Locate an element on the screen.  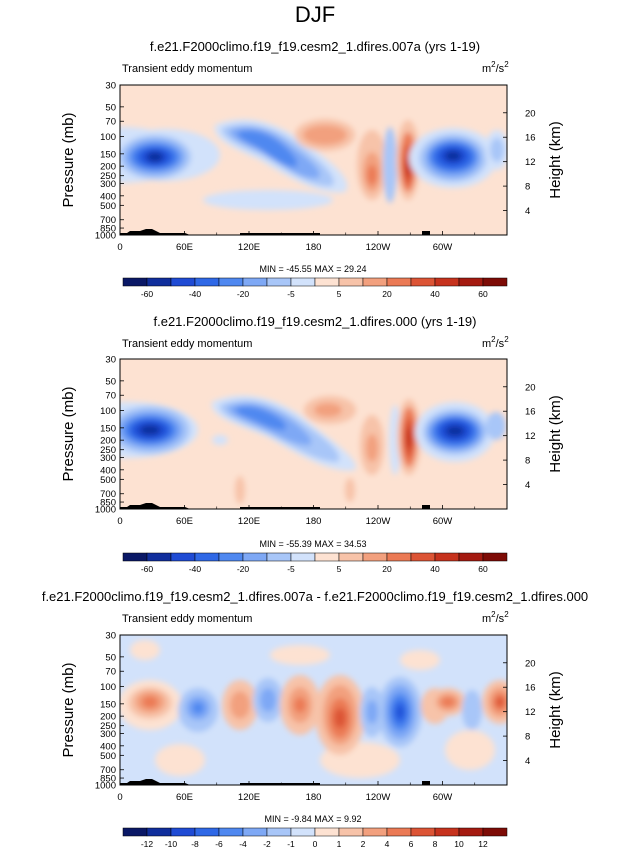
colorbar-label: 60 is located at coordinates (483, 569).